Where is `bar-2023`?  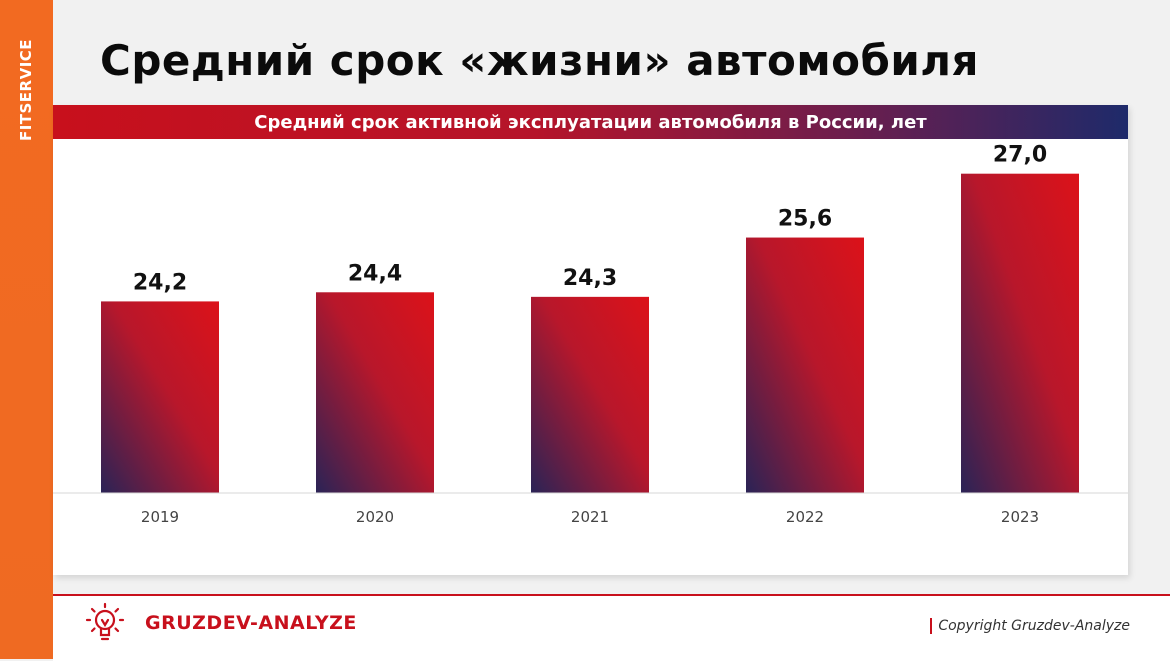
bar-2023 is located at coordinates (1020, 333).